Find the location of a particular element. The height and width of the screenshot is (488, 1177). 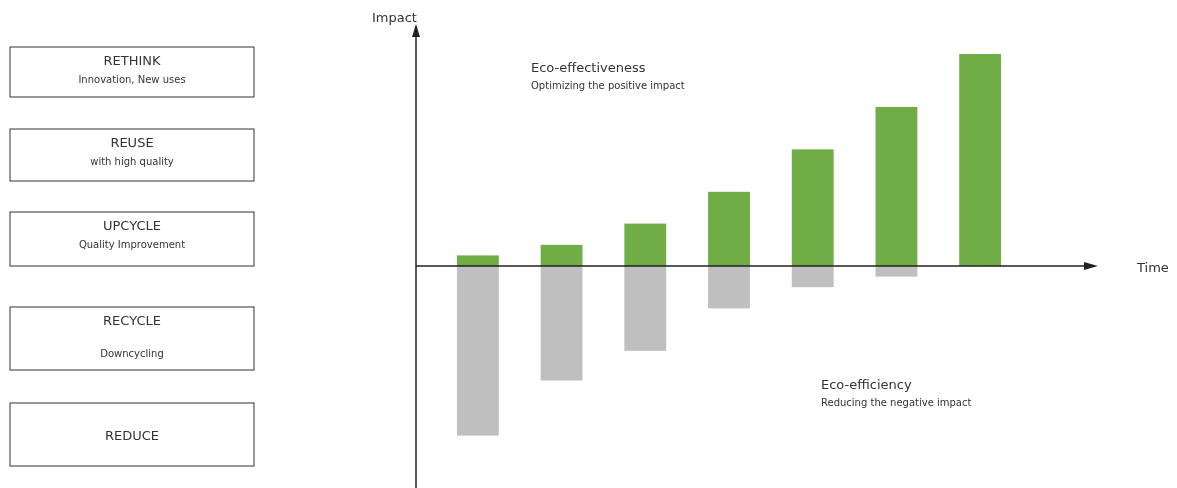

text: REDUCE is located at coordinates (132, 435).